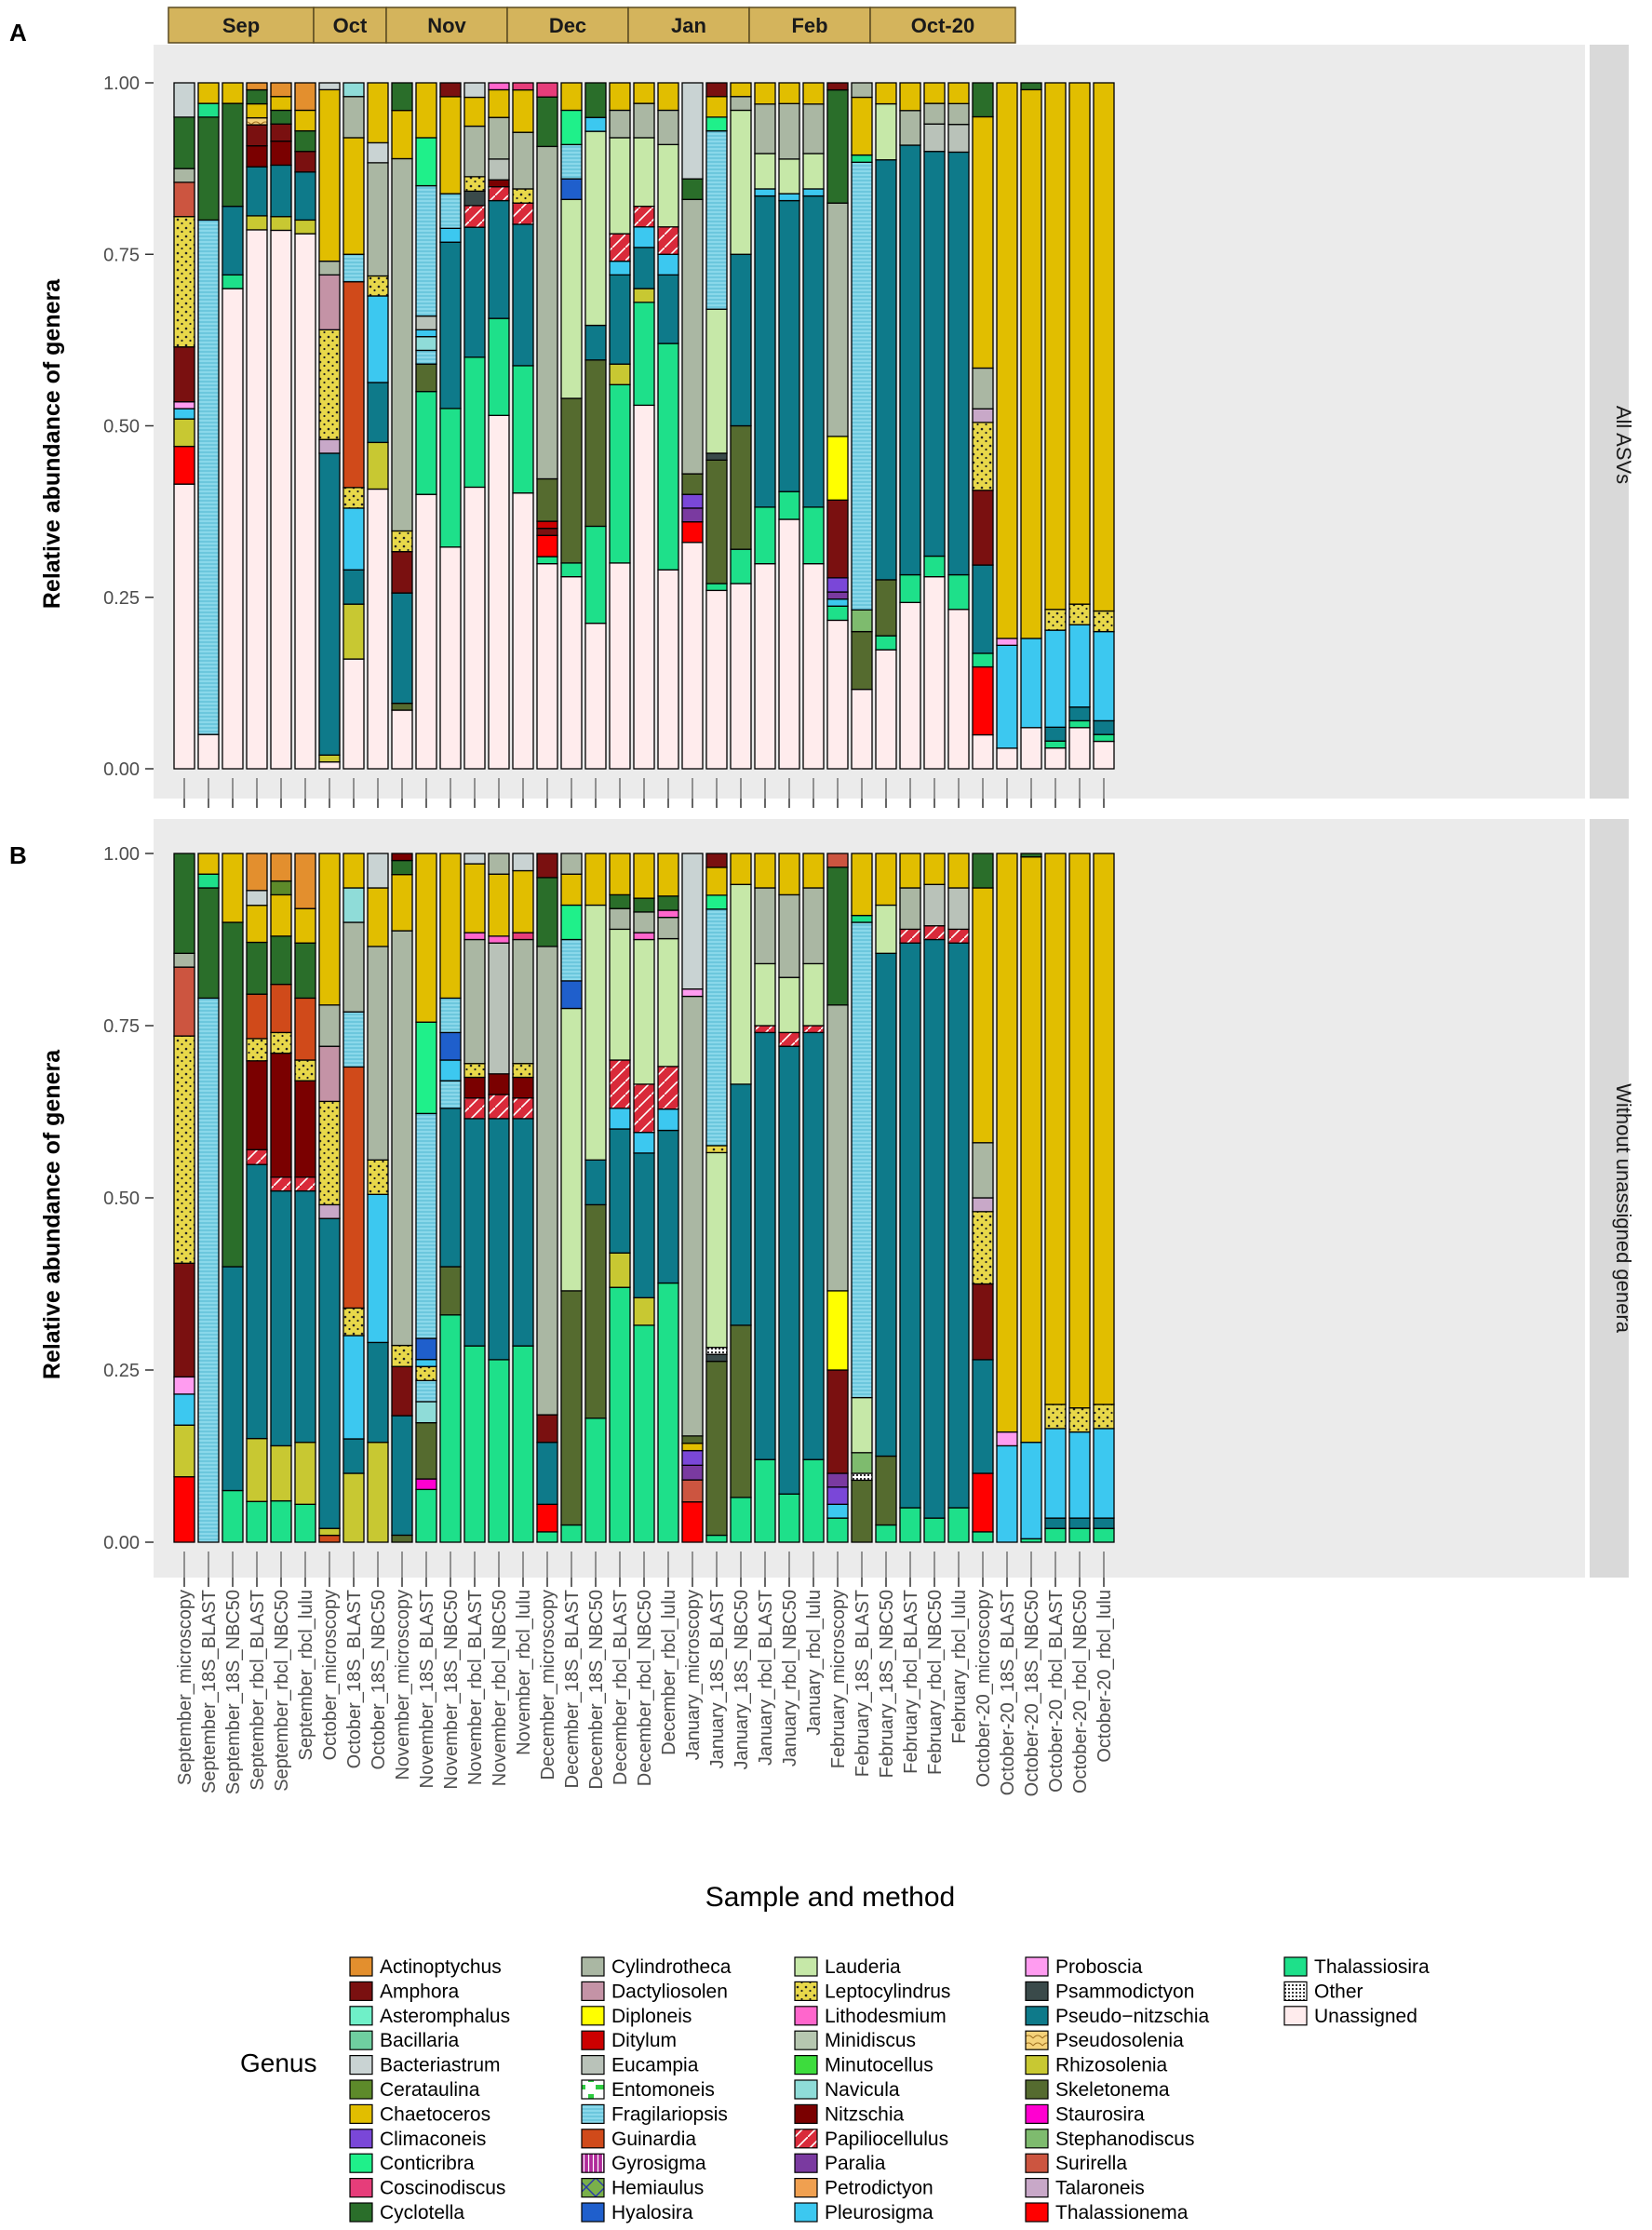 Image resolution: width=1652 pixels, height=2230 pixels. Describe the element at coordinates (692, 1522) in the screenshot. I see `bar-segment-thalassionema` at that location.